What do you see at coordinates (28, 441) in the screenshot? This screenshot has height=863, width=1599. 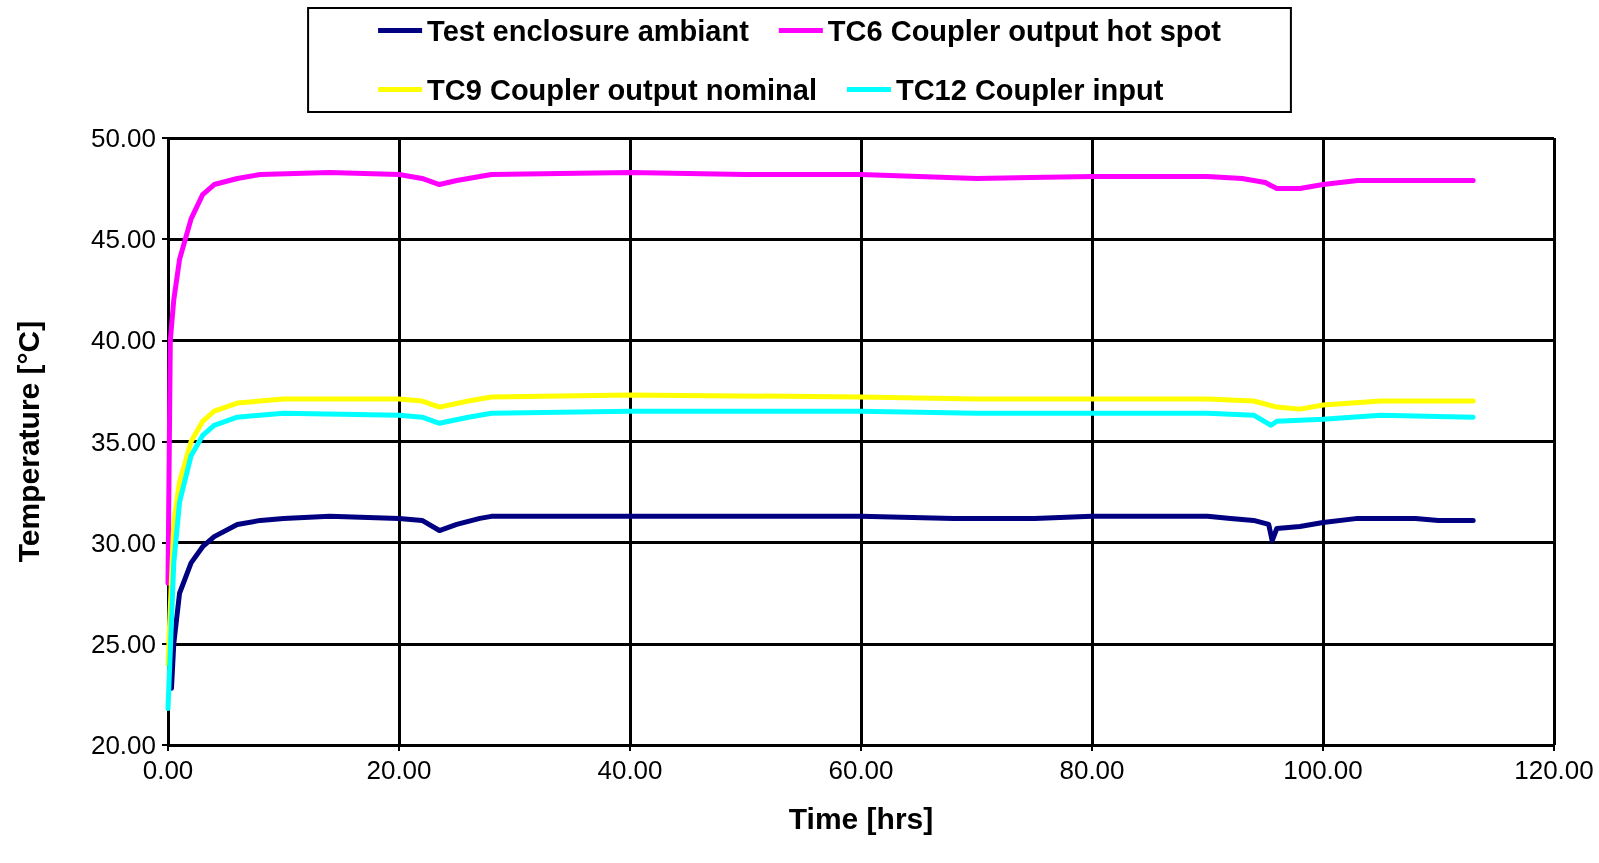 I see `y-axis-title: Temperature [°C]` at bounding box center [28, 441].